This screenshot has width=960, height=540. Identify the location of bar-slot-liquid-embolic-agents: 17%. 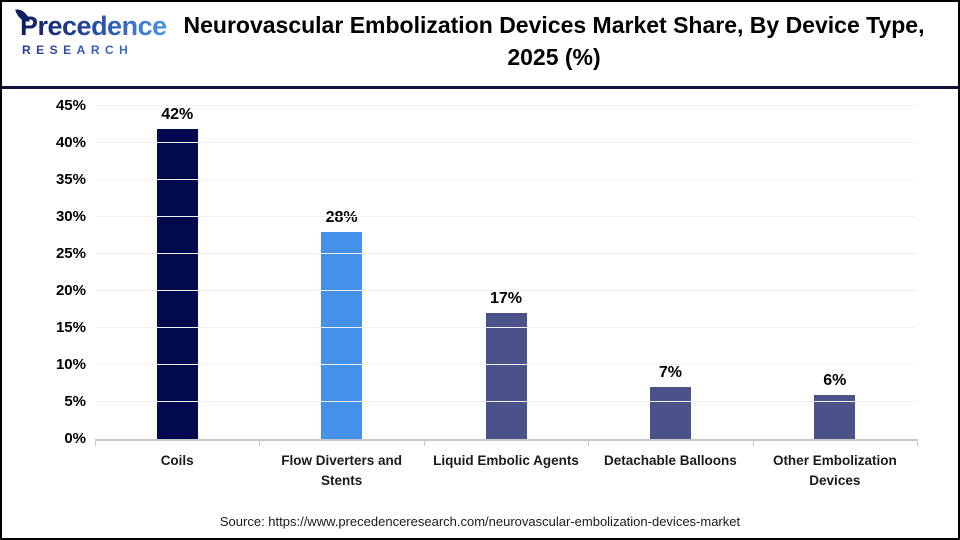
(506, 272).